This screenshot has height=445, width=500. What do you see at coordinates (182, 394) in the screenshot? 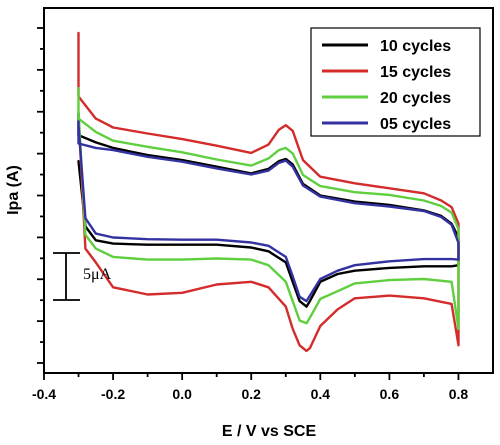
I see `x-tick-label: 0.0` at bounding box center [182, 394].